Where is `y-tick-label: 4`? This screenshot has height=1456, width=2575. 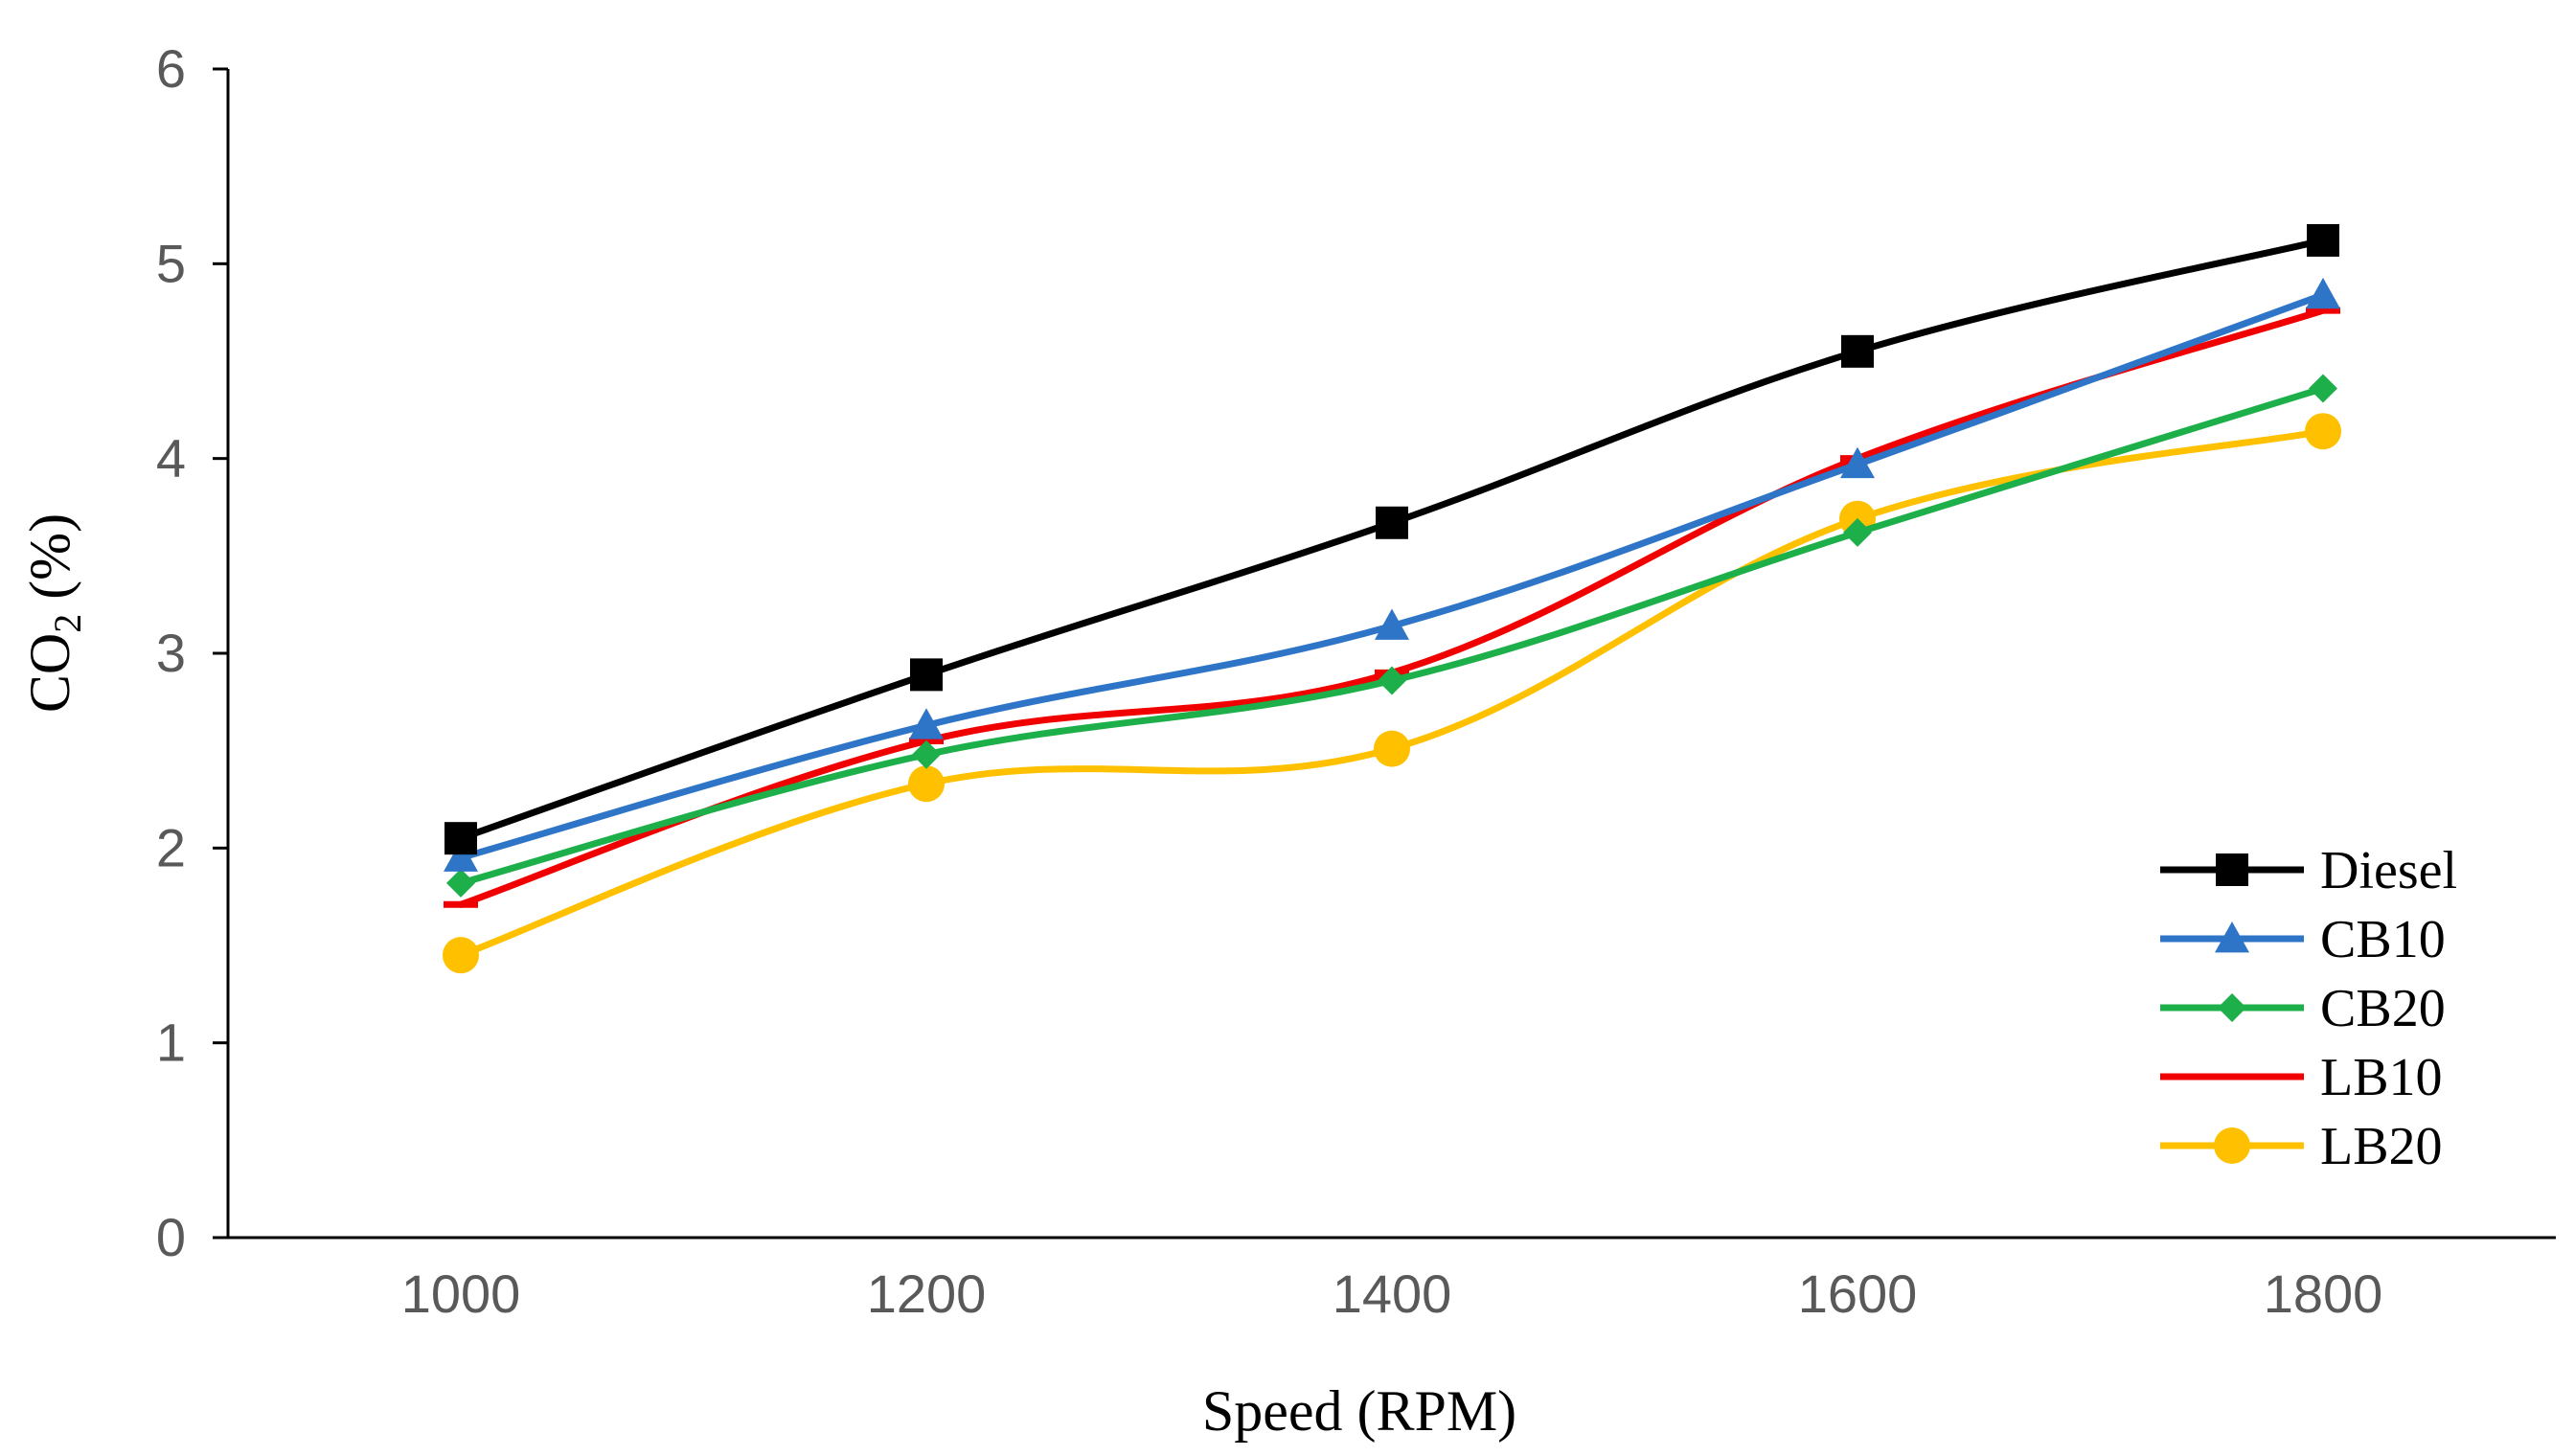 y-tick-label: 4 is located at coordinates (171, 458).